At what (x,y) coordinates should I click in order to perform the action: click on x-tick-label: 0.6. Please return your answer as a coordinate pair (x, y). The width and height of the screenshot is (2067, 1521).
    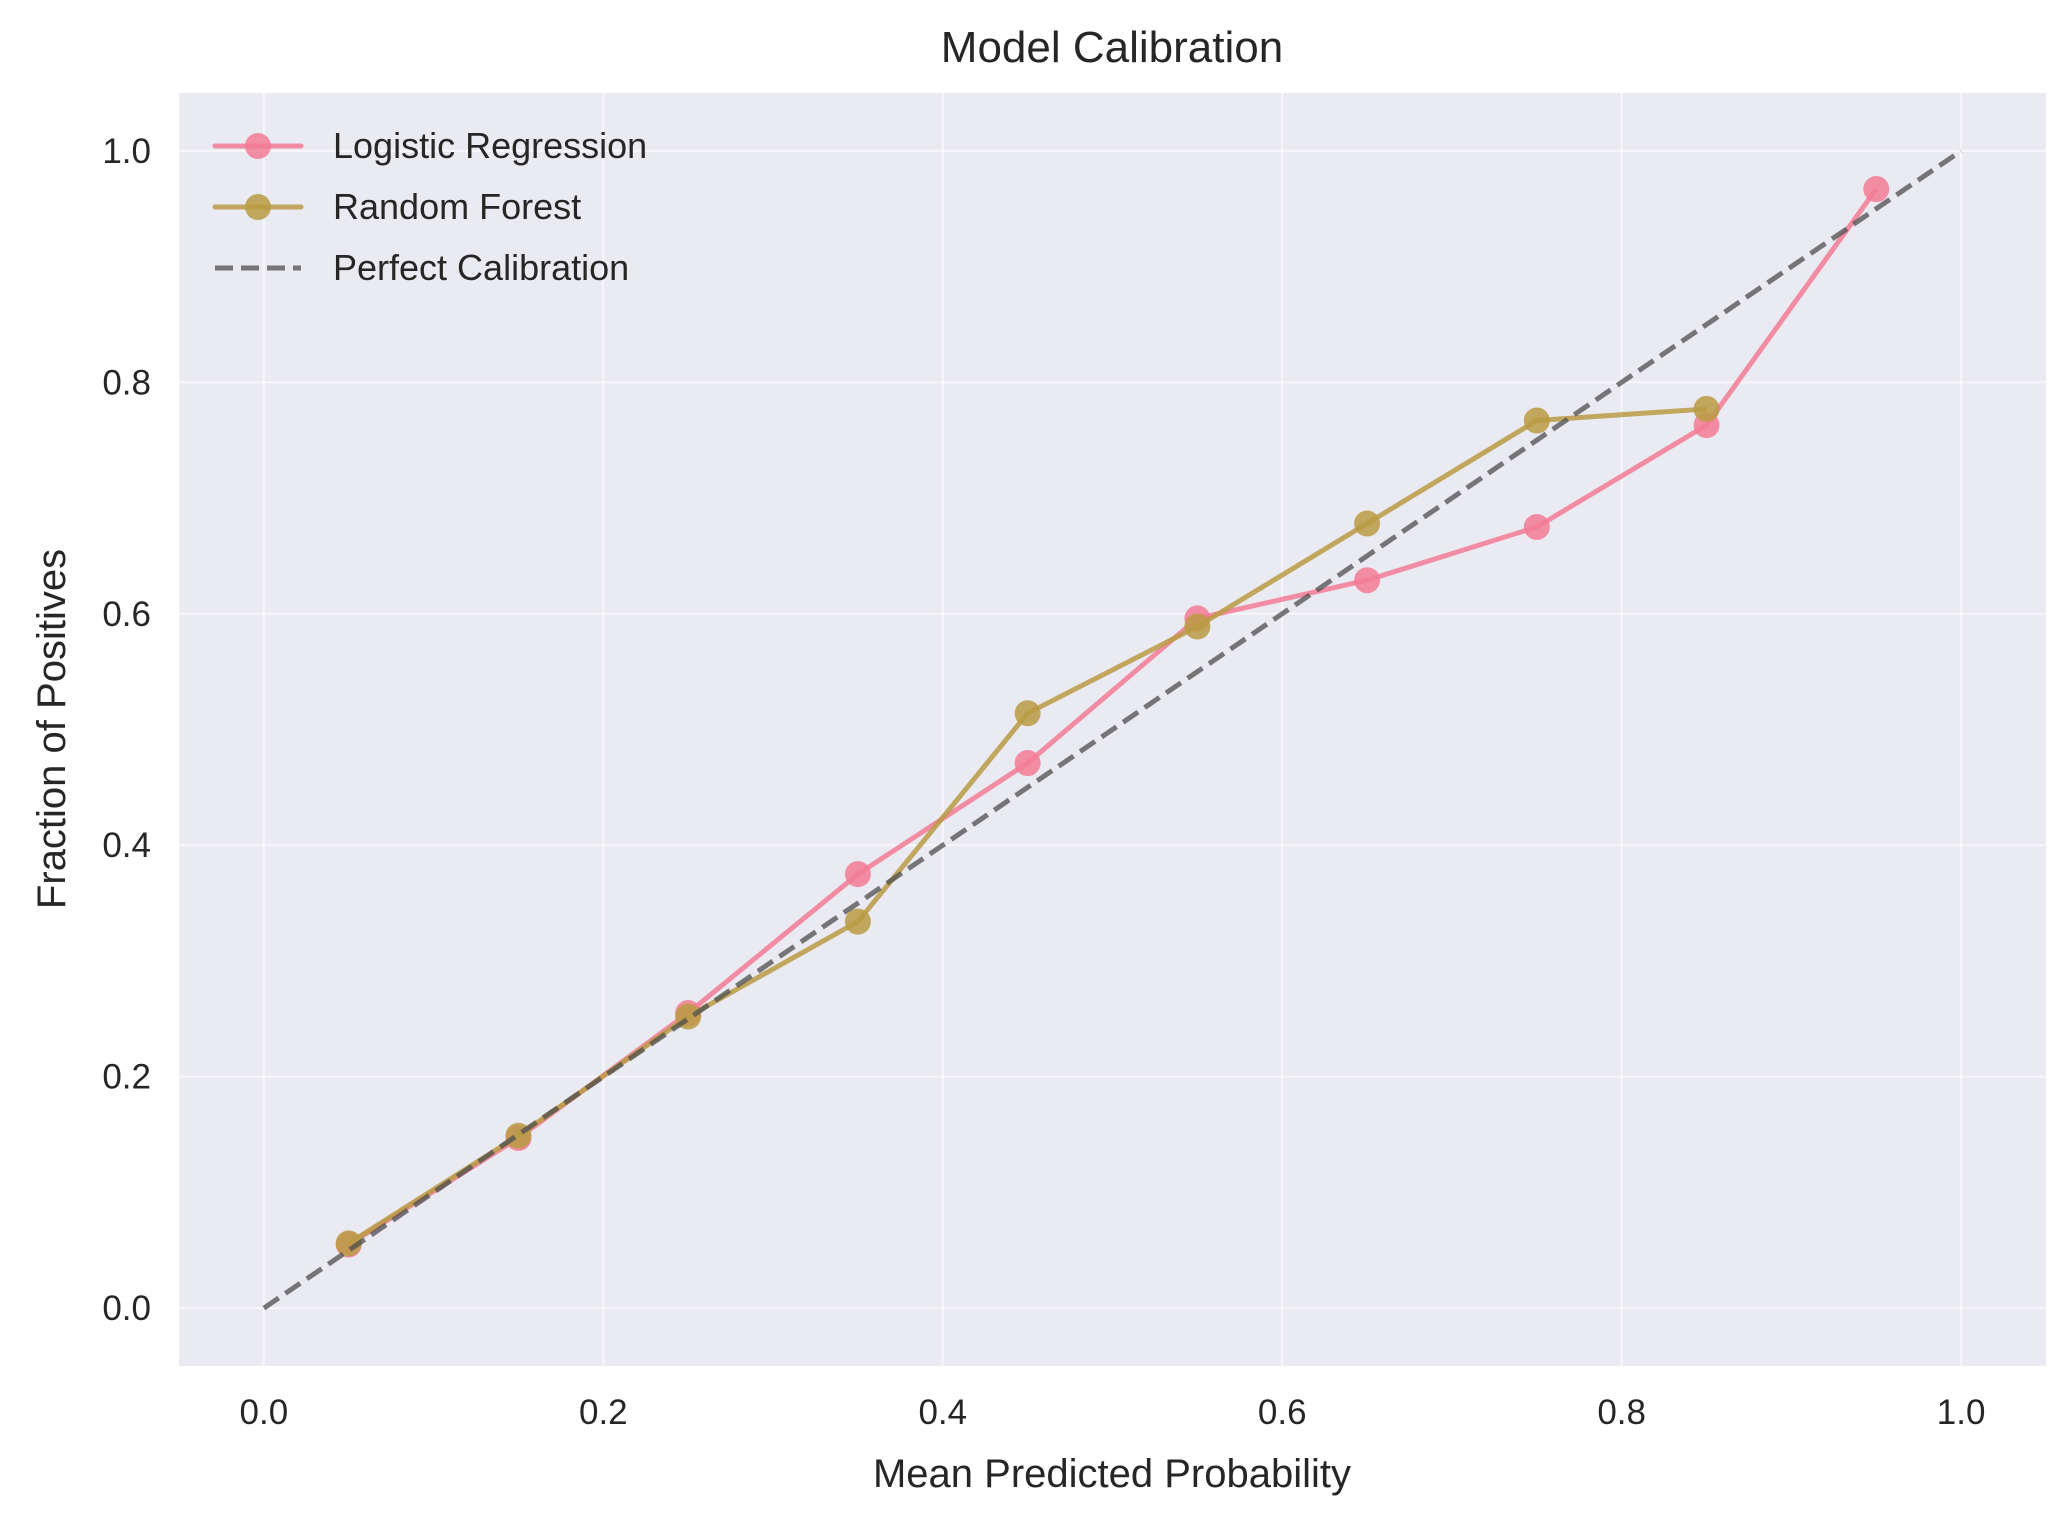
    Looking at the image, I should click on (1282, 1412).